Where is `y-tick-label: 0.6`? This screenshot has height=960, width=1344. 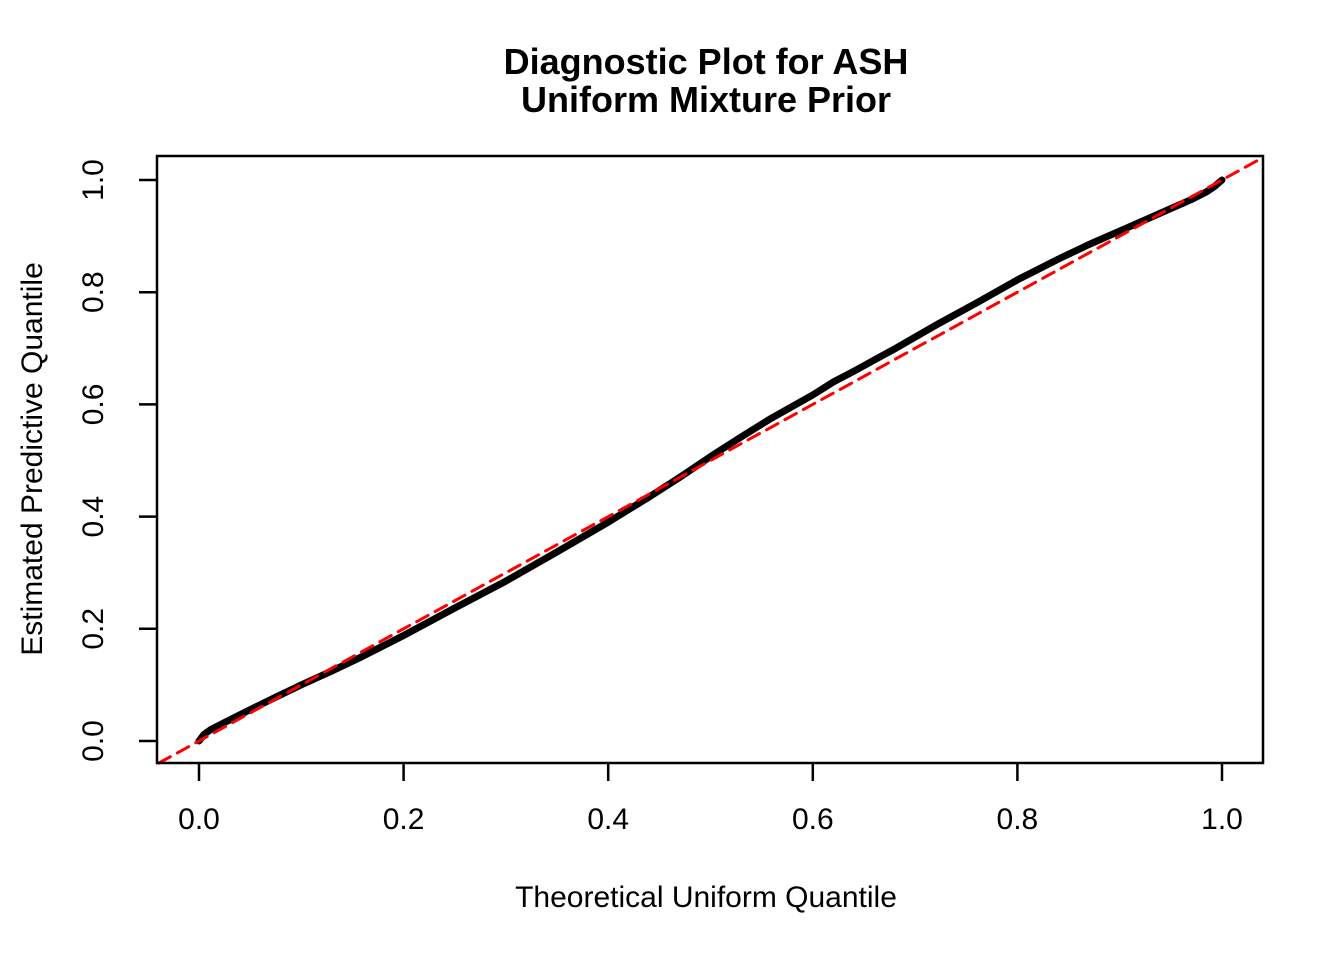 y-tick-label: 0.6 is located at coordinates (93, 405).